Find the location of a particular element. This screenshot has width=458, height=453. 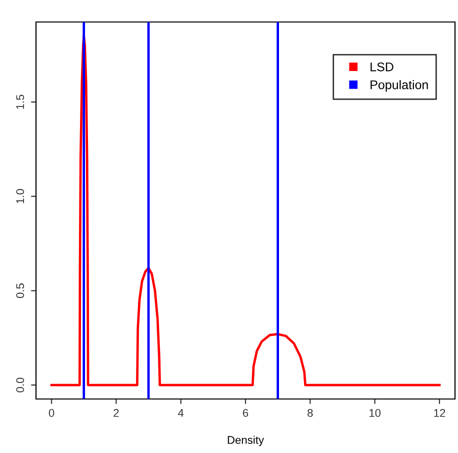

y-tick-label: 1.0 is located at coordinates (20, 196).